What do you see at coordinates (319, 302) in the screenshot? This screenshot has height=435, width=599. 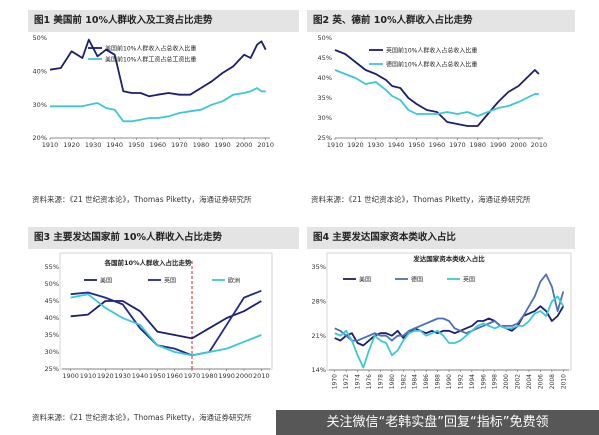 I see `y-tick-label: 28%` at bounding box center [319, 302].